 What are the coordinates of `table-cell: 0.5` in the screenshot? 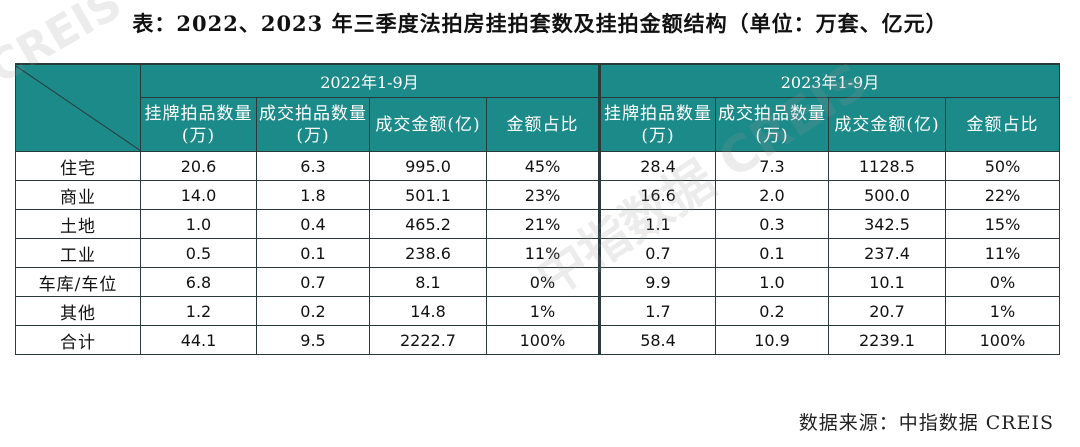 It's located at (198, 253).